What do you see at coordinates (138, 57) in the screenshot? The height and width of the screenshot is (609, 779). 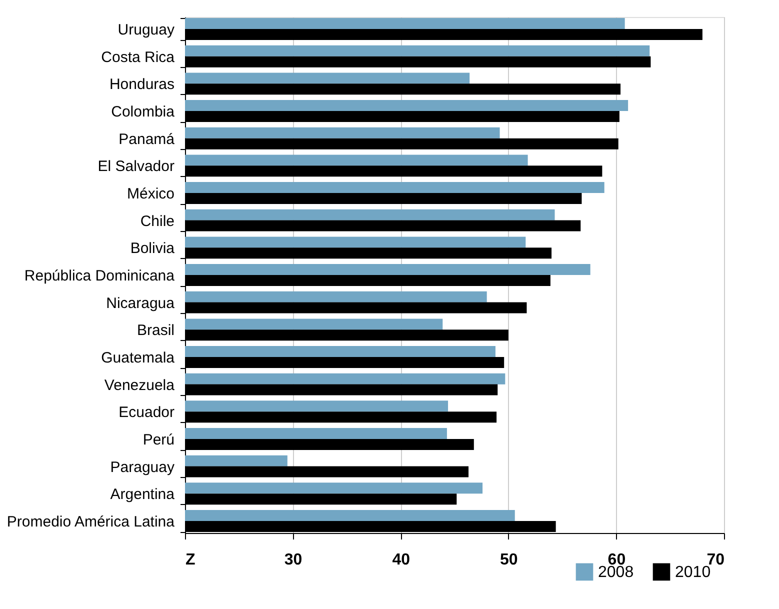 I see `y-tick-label: Costa Rica` at bounding box center [138, 57].